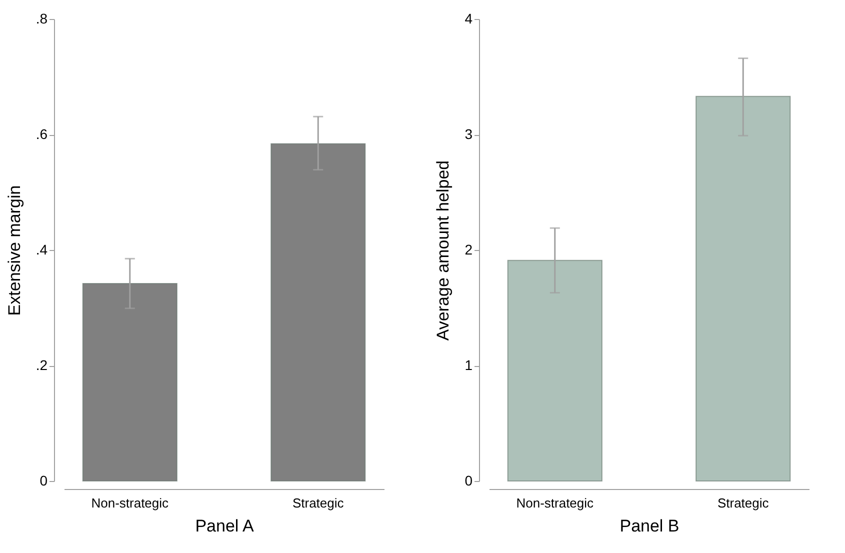 The width and height of the screenshot is (845, 553). What do you see at coordinates (468, 250) in the screenshot?
I see `y-tick-label: 2` at bounding box center [468, 250].